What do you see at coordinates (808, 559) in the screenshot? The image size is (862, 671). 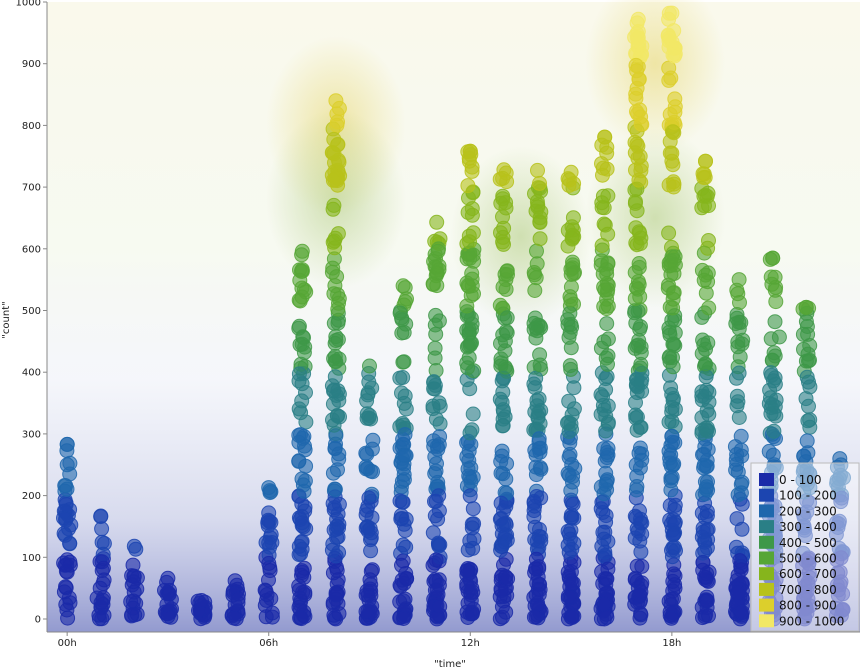 I see `legend-label: 500 - 600` at bounding box center [808, 559].